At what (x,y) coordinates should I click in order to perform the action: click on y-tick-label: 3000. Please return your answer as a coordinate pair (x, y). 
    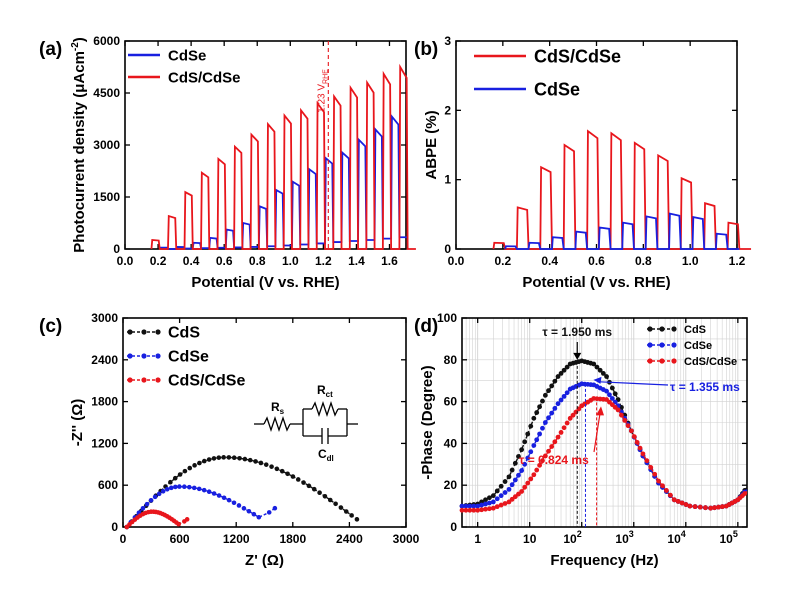
    Looking at the image, I should click on (106, 145).